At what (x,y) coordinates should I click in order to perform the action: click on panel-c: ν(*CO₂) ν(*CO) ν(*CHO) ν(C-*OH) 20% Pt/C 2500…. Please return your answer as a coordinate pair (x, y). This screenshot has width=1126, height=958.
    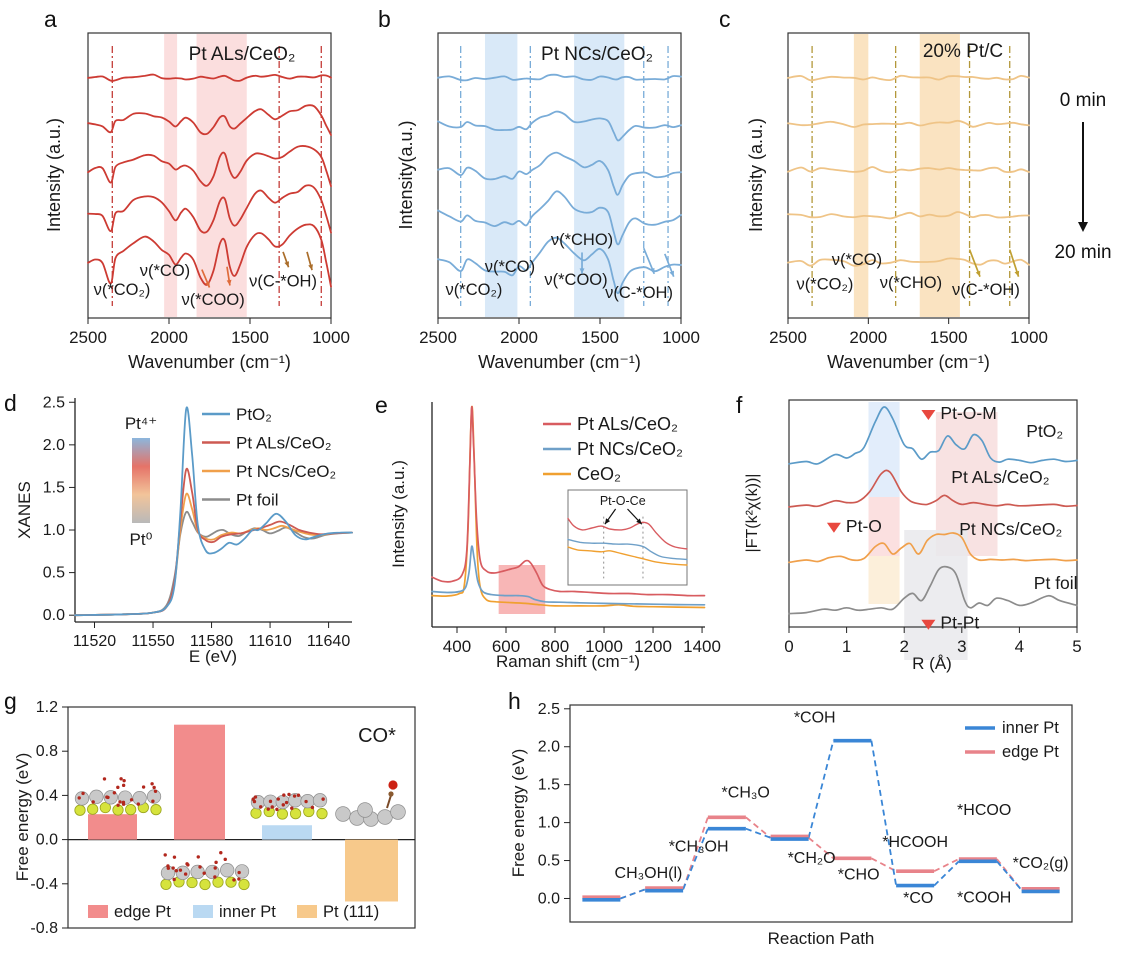
    Looking at the image, I should click on (897, 202).